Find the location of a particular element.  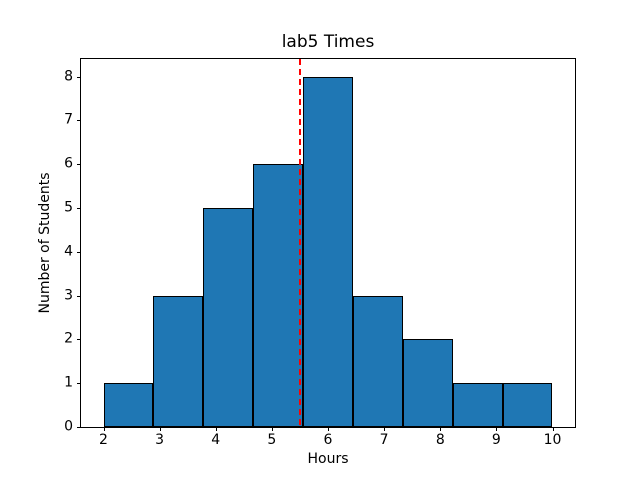

y-tick-label: 7 is located at coordinates (68, 119).